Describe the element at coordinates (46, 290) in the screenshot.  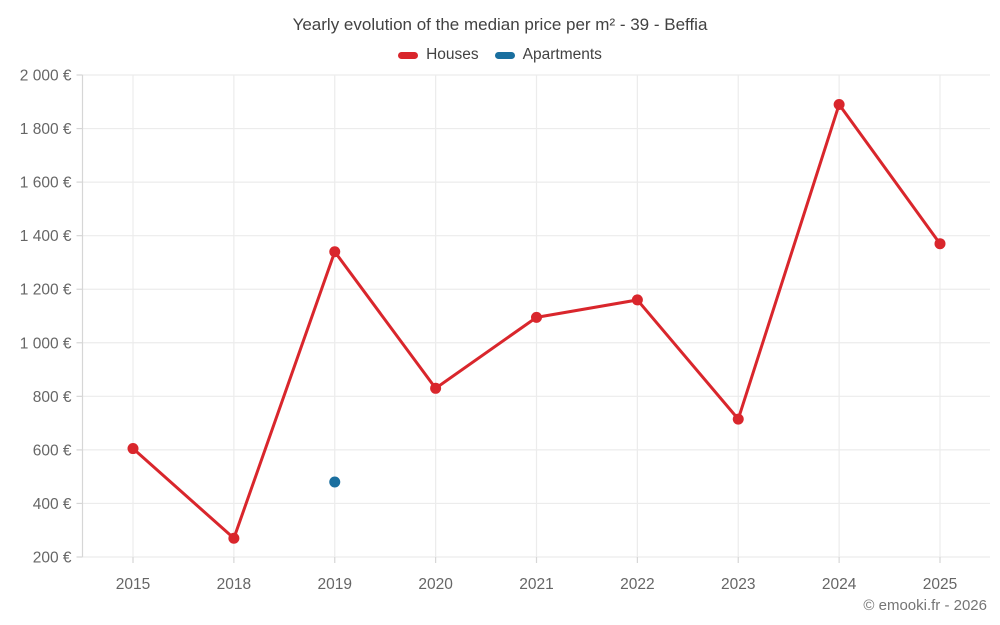
I see `y-axis-tick-label: 1 200 €` at that location.